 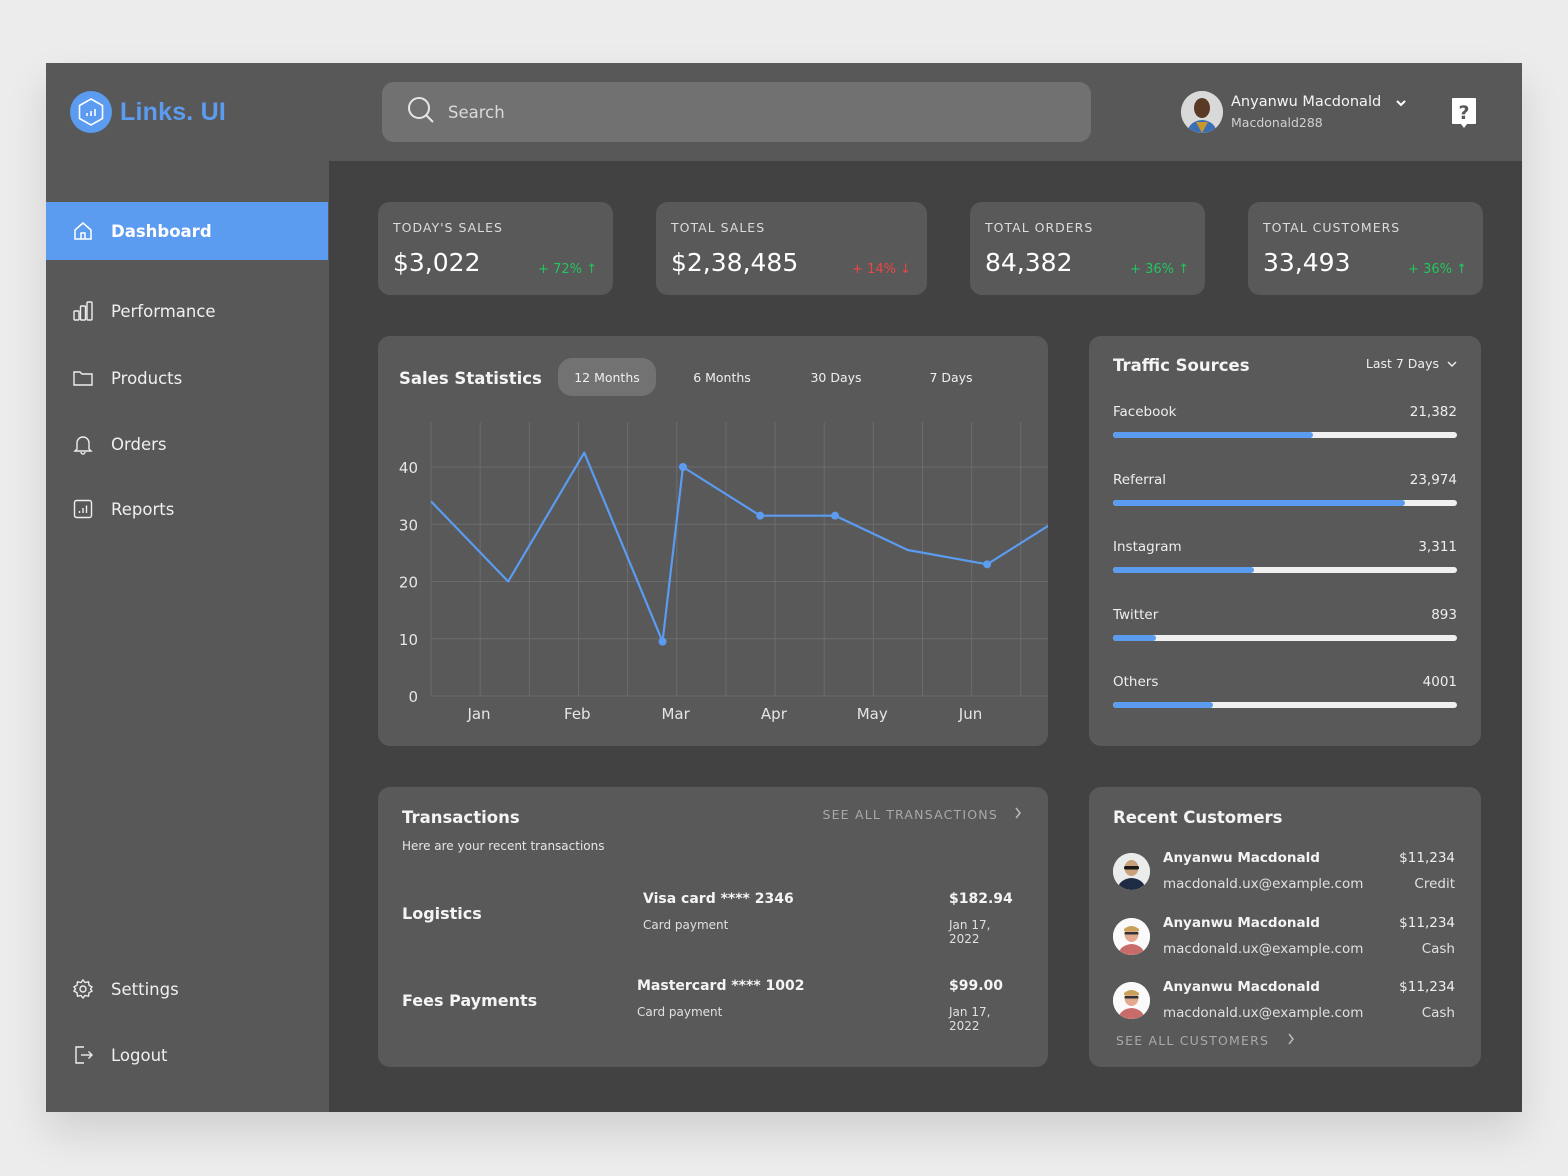 I want to click on stat-label: TODAY'S SALES, so click(x=448, y=227).